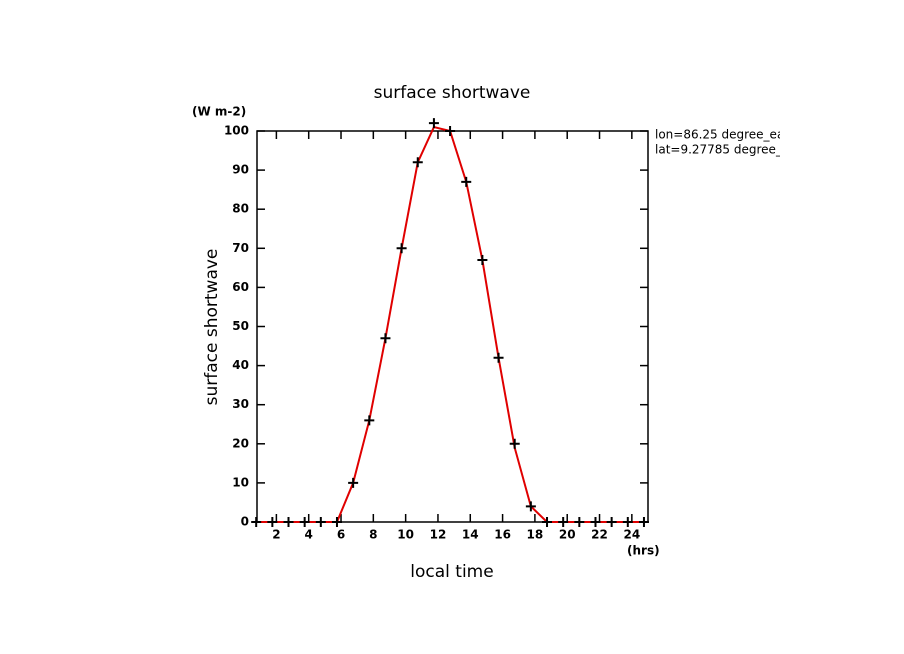  What do you see at coordinates (567, 535) in the screenshot?
I see `x-tick-label: 20` at bounding box center [567, 535].